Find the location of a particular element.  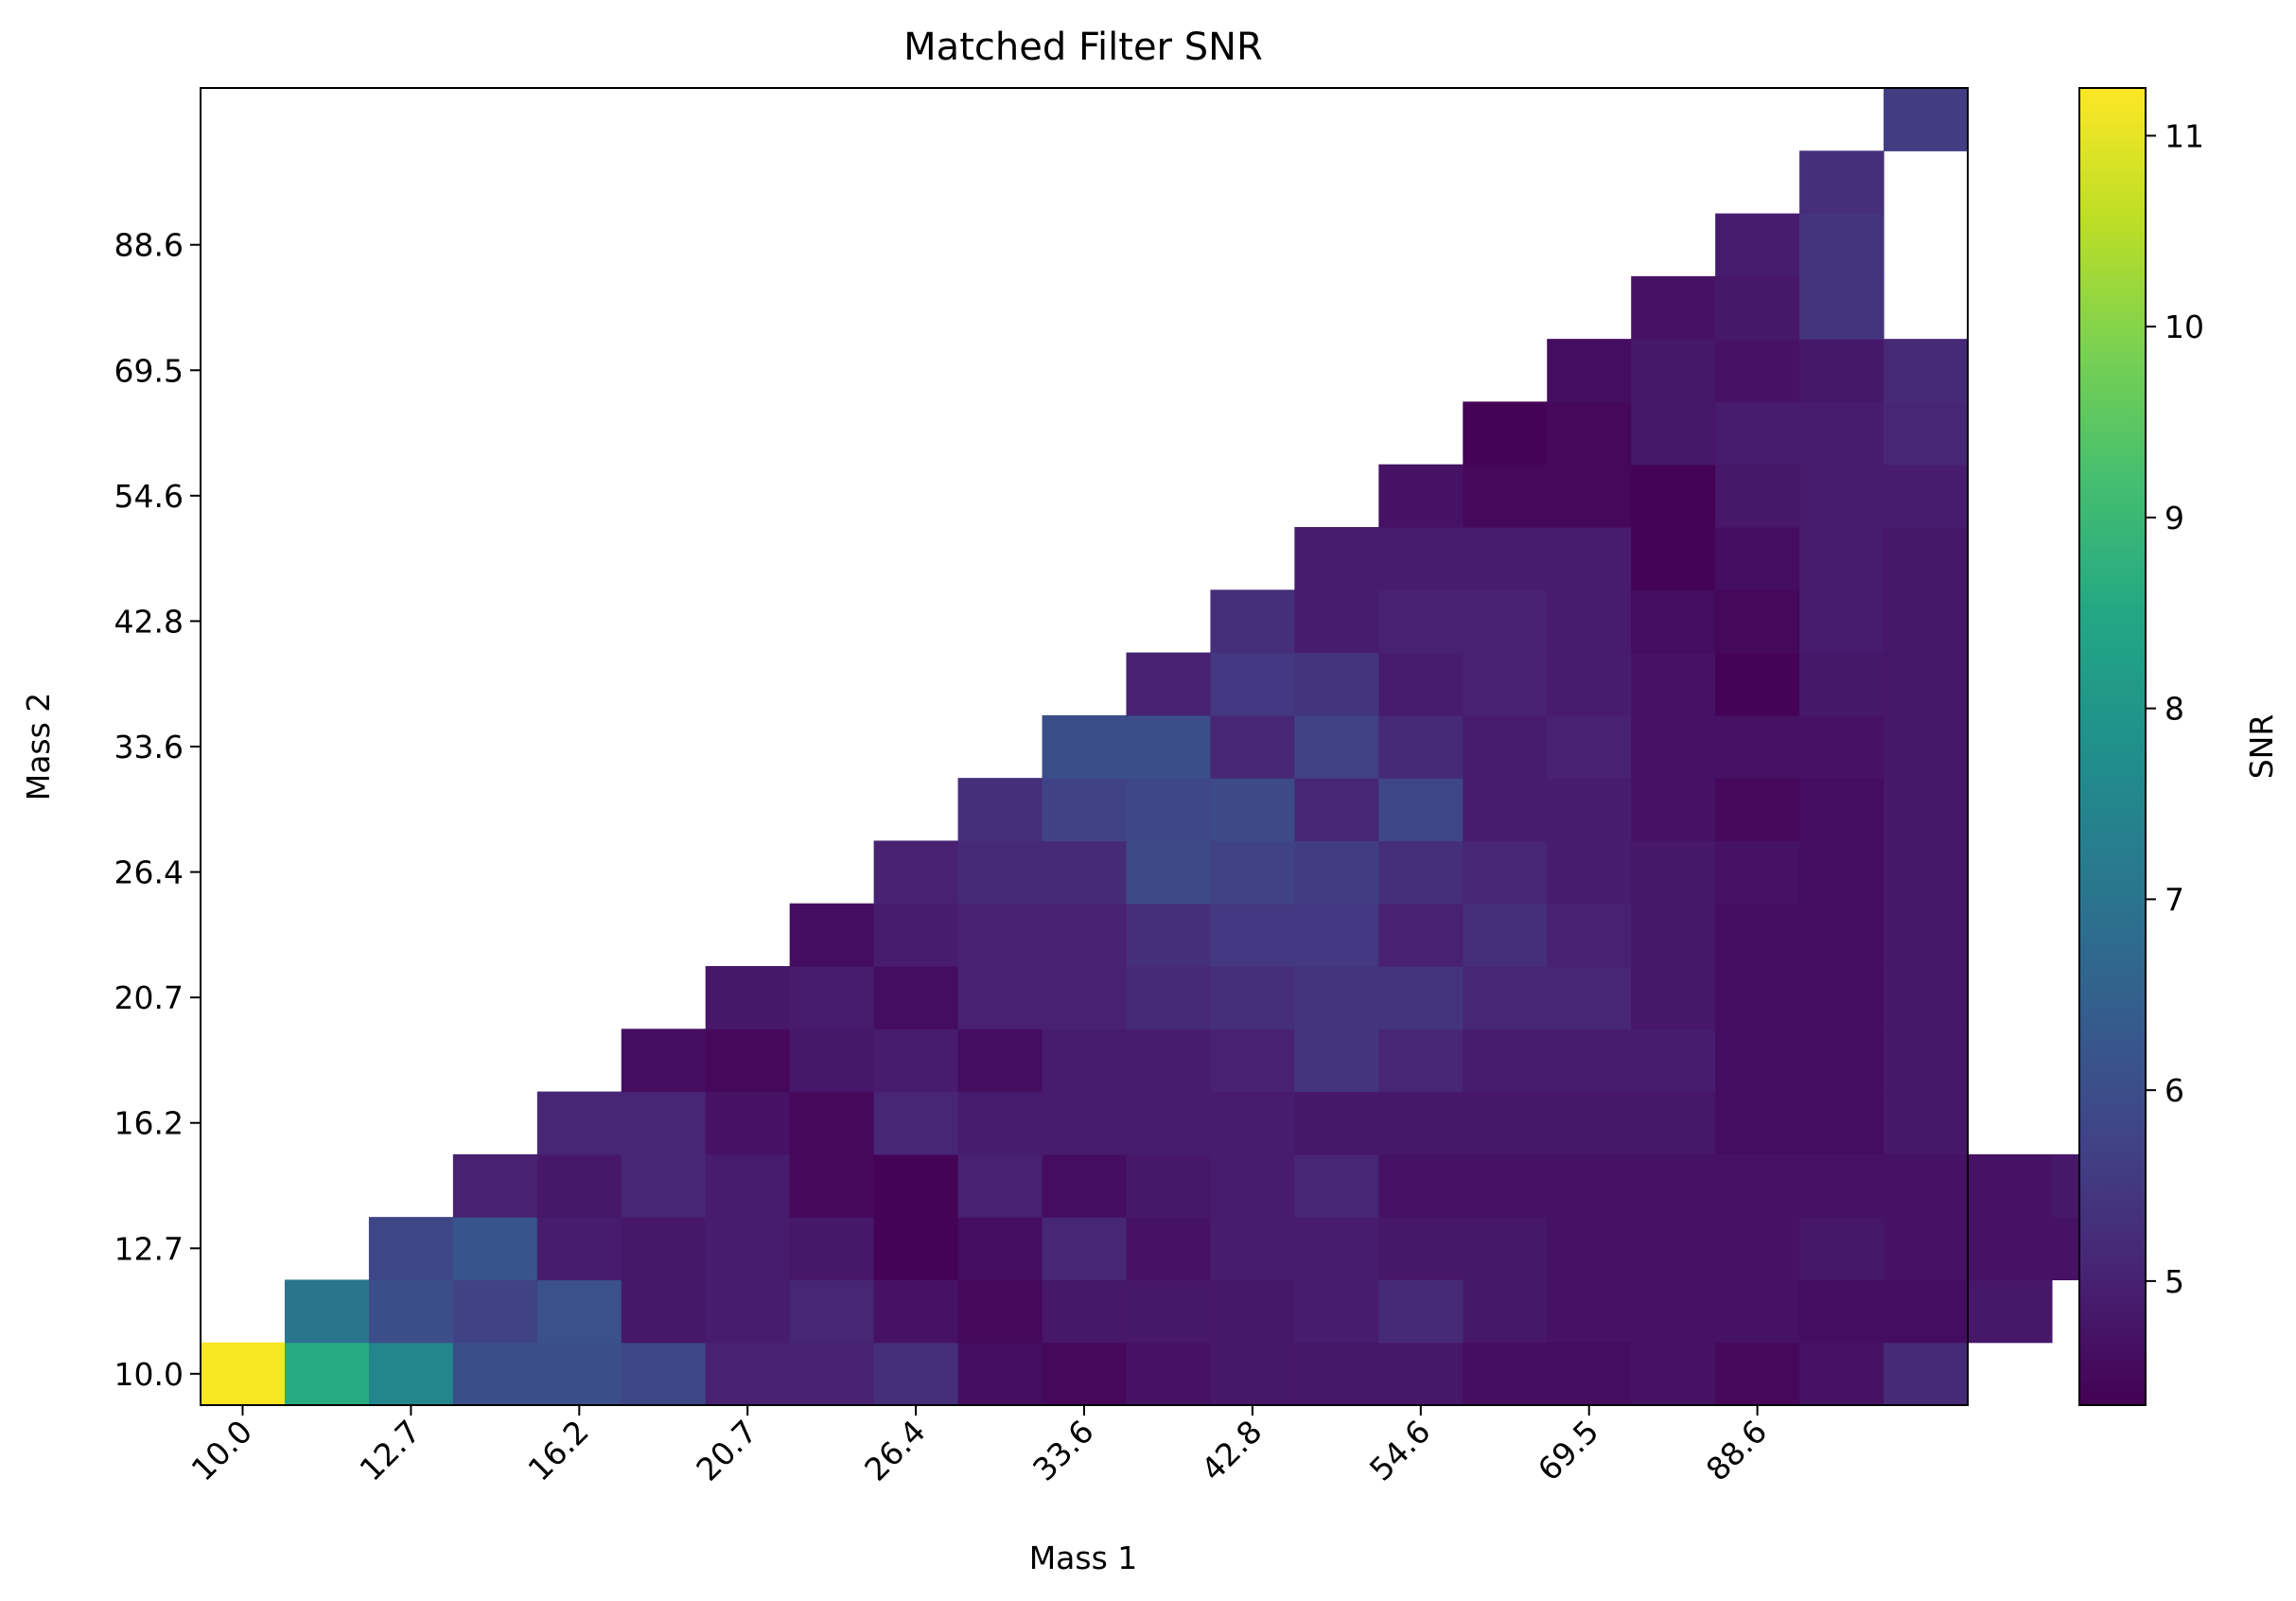

x-tick-label: 16.2 is located at coordinates (558, 1450).